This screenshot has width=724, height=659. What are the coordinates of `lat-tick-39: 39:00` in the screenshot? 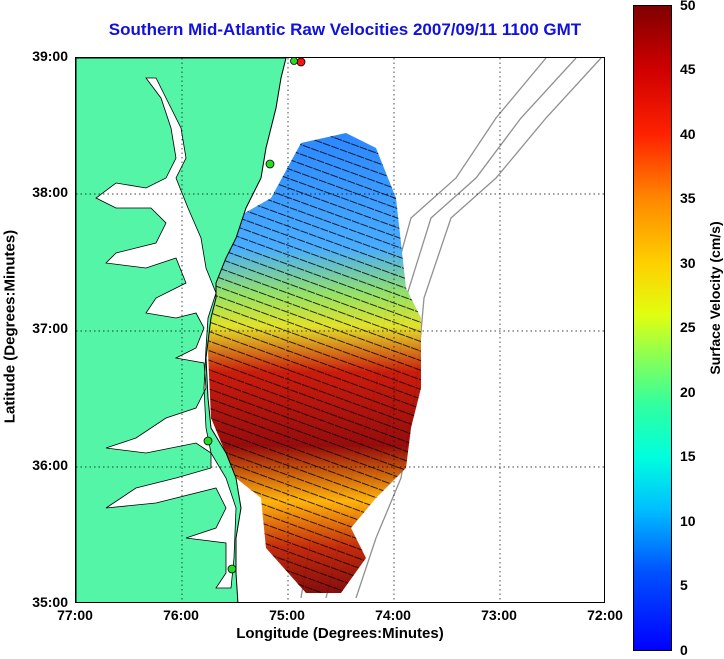 It's located at (50, 56).